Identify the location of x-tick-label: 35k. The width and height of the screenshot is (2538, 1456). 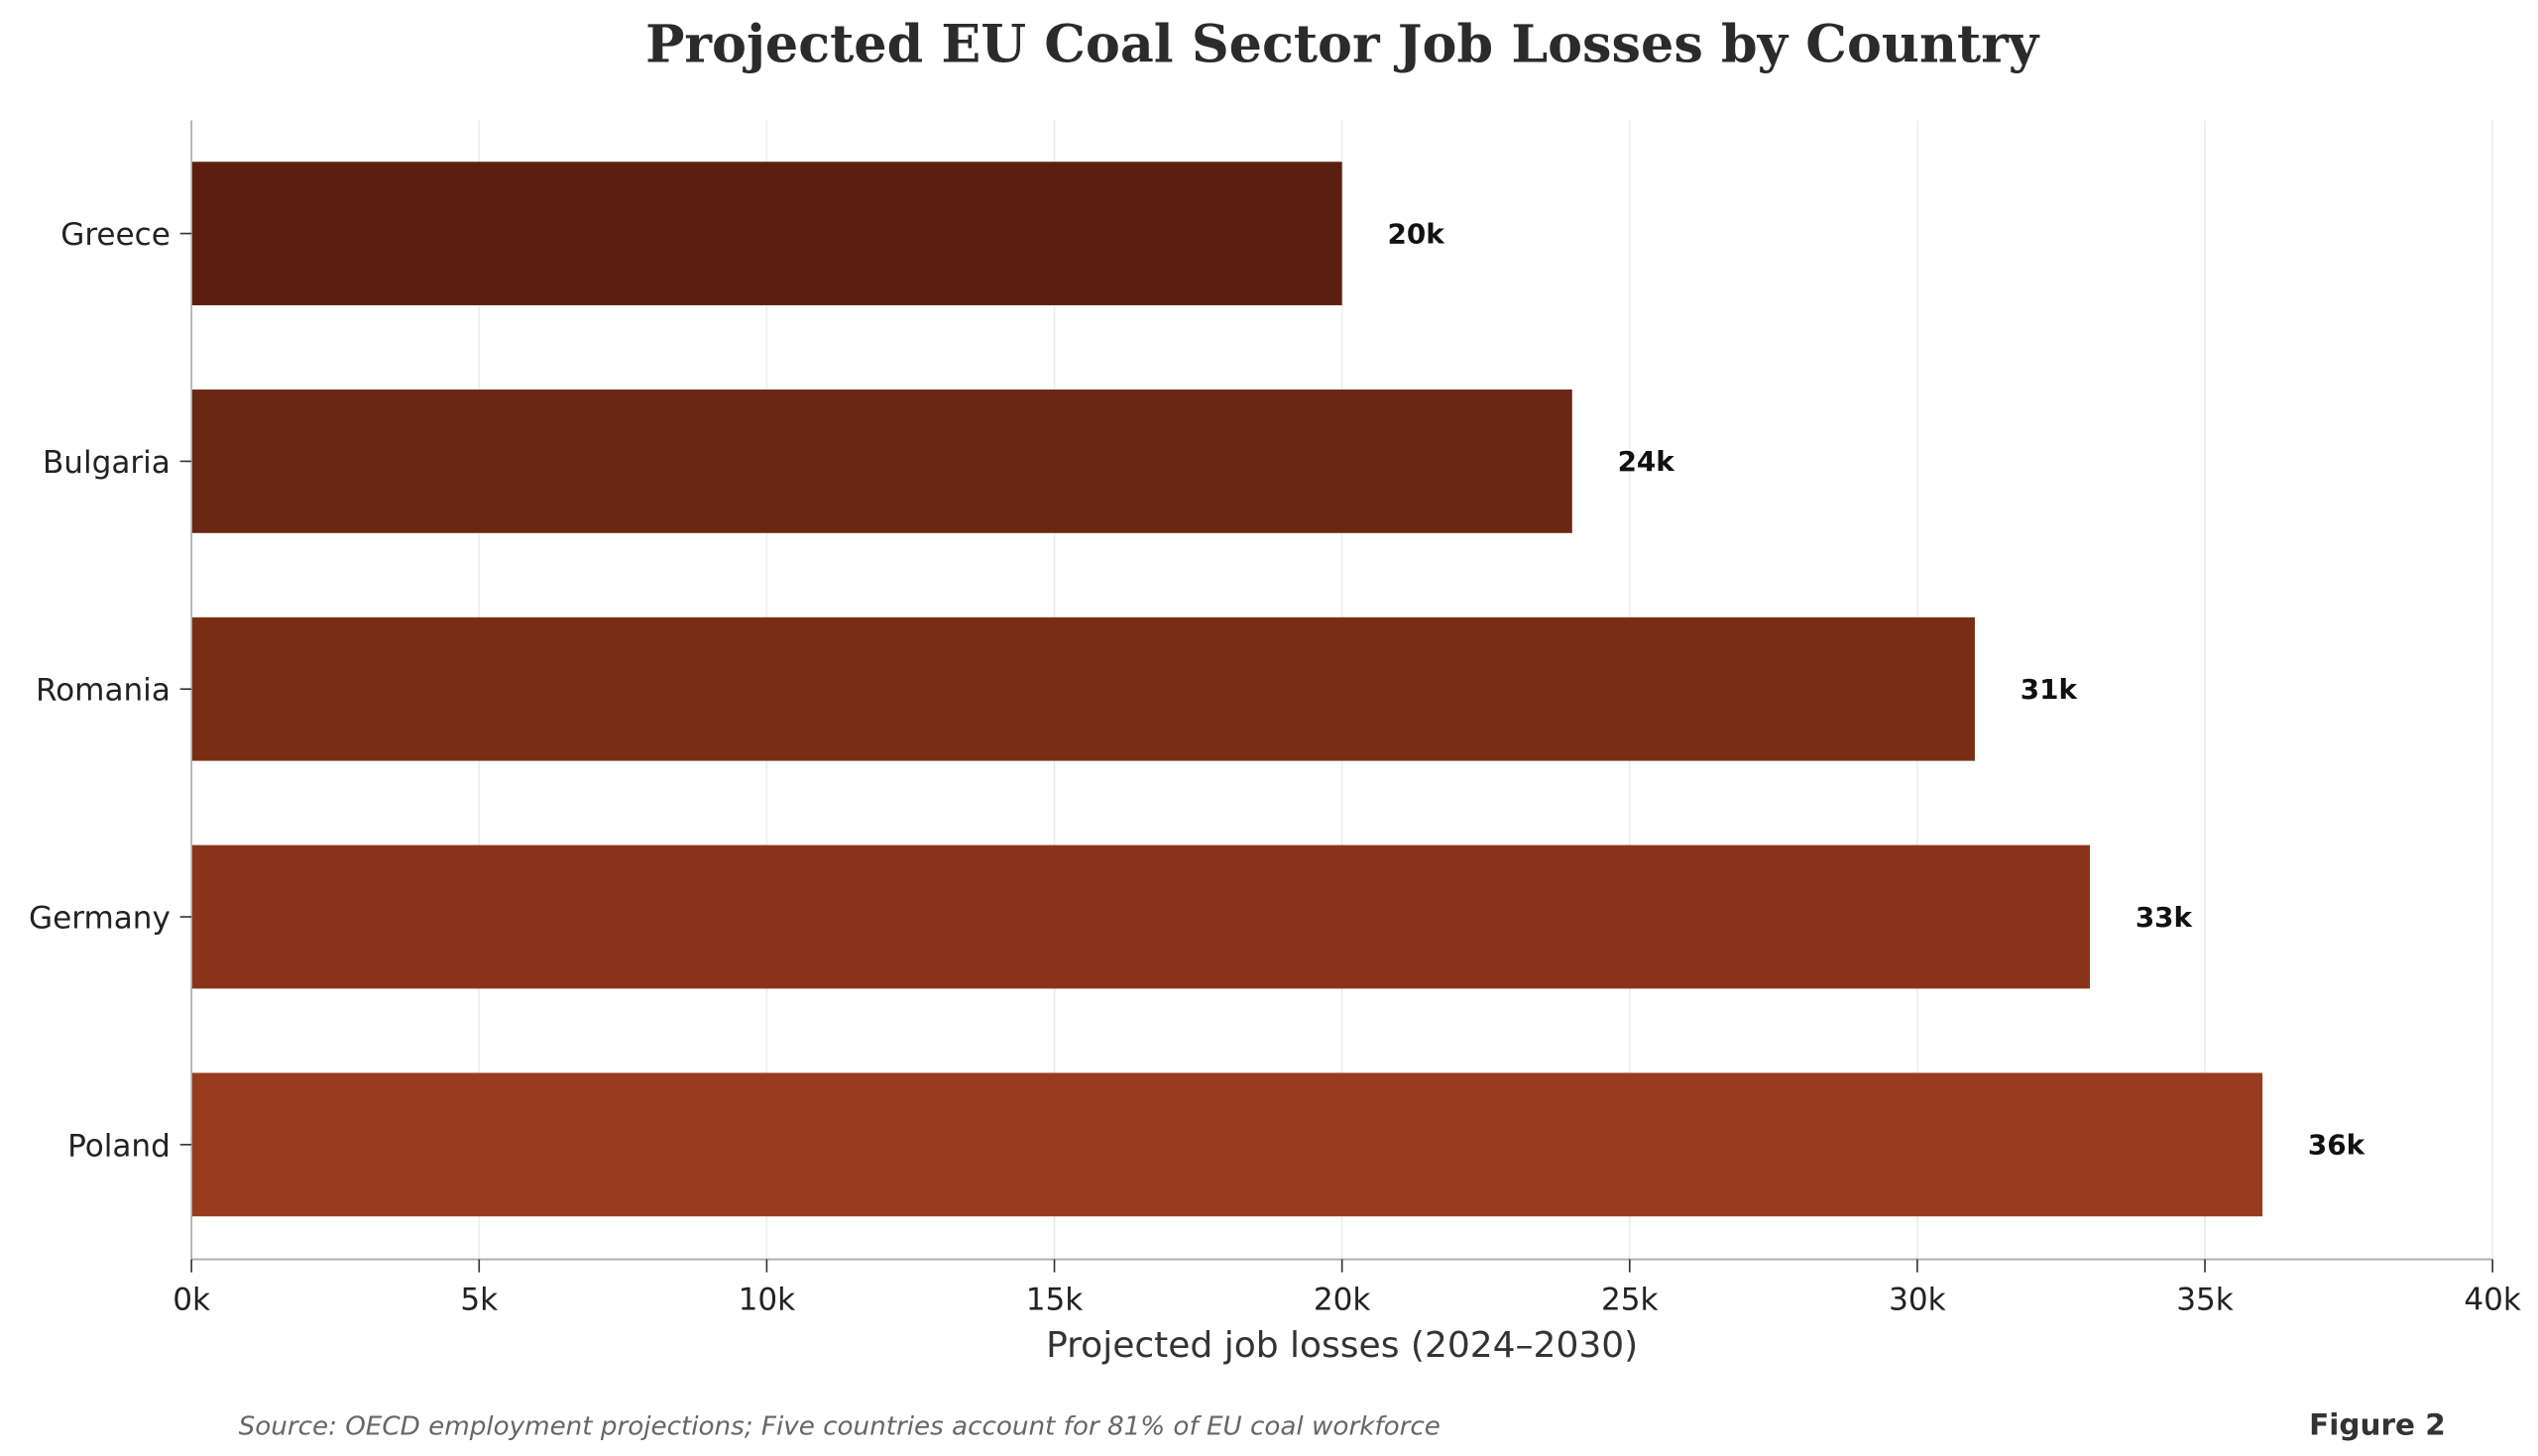
(2205, 1299).